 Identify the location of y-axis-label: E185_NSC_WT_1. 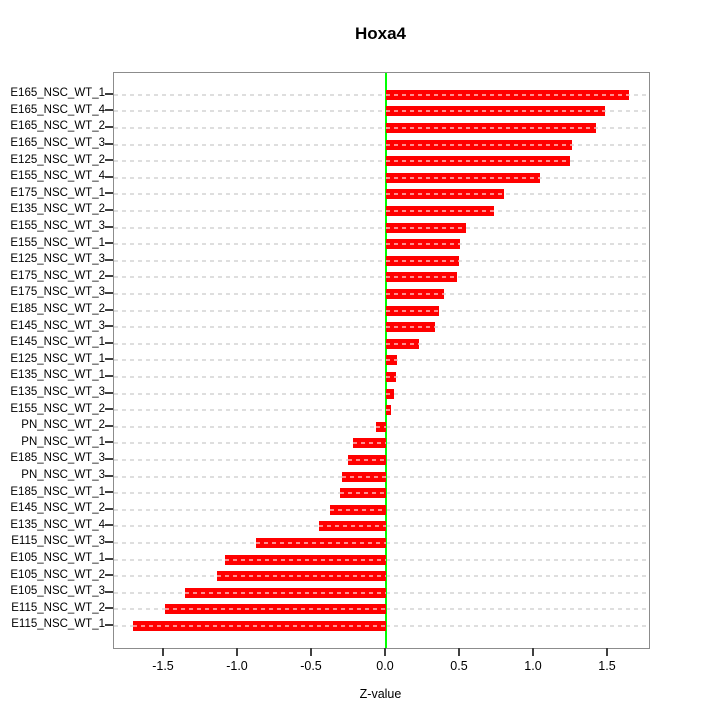
(57, 491).